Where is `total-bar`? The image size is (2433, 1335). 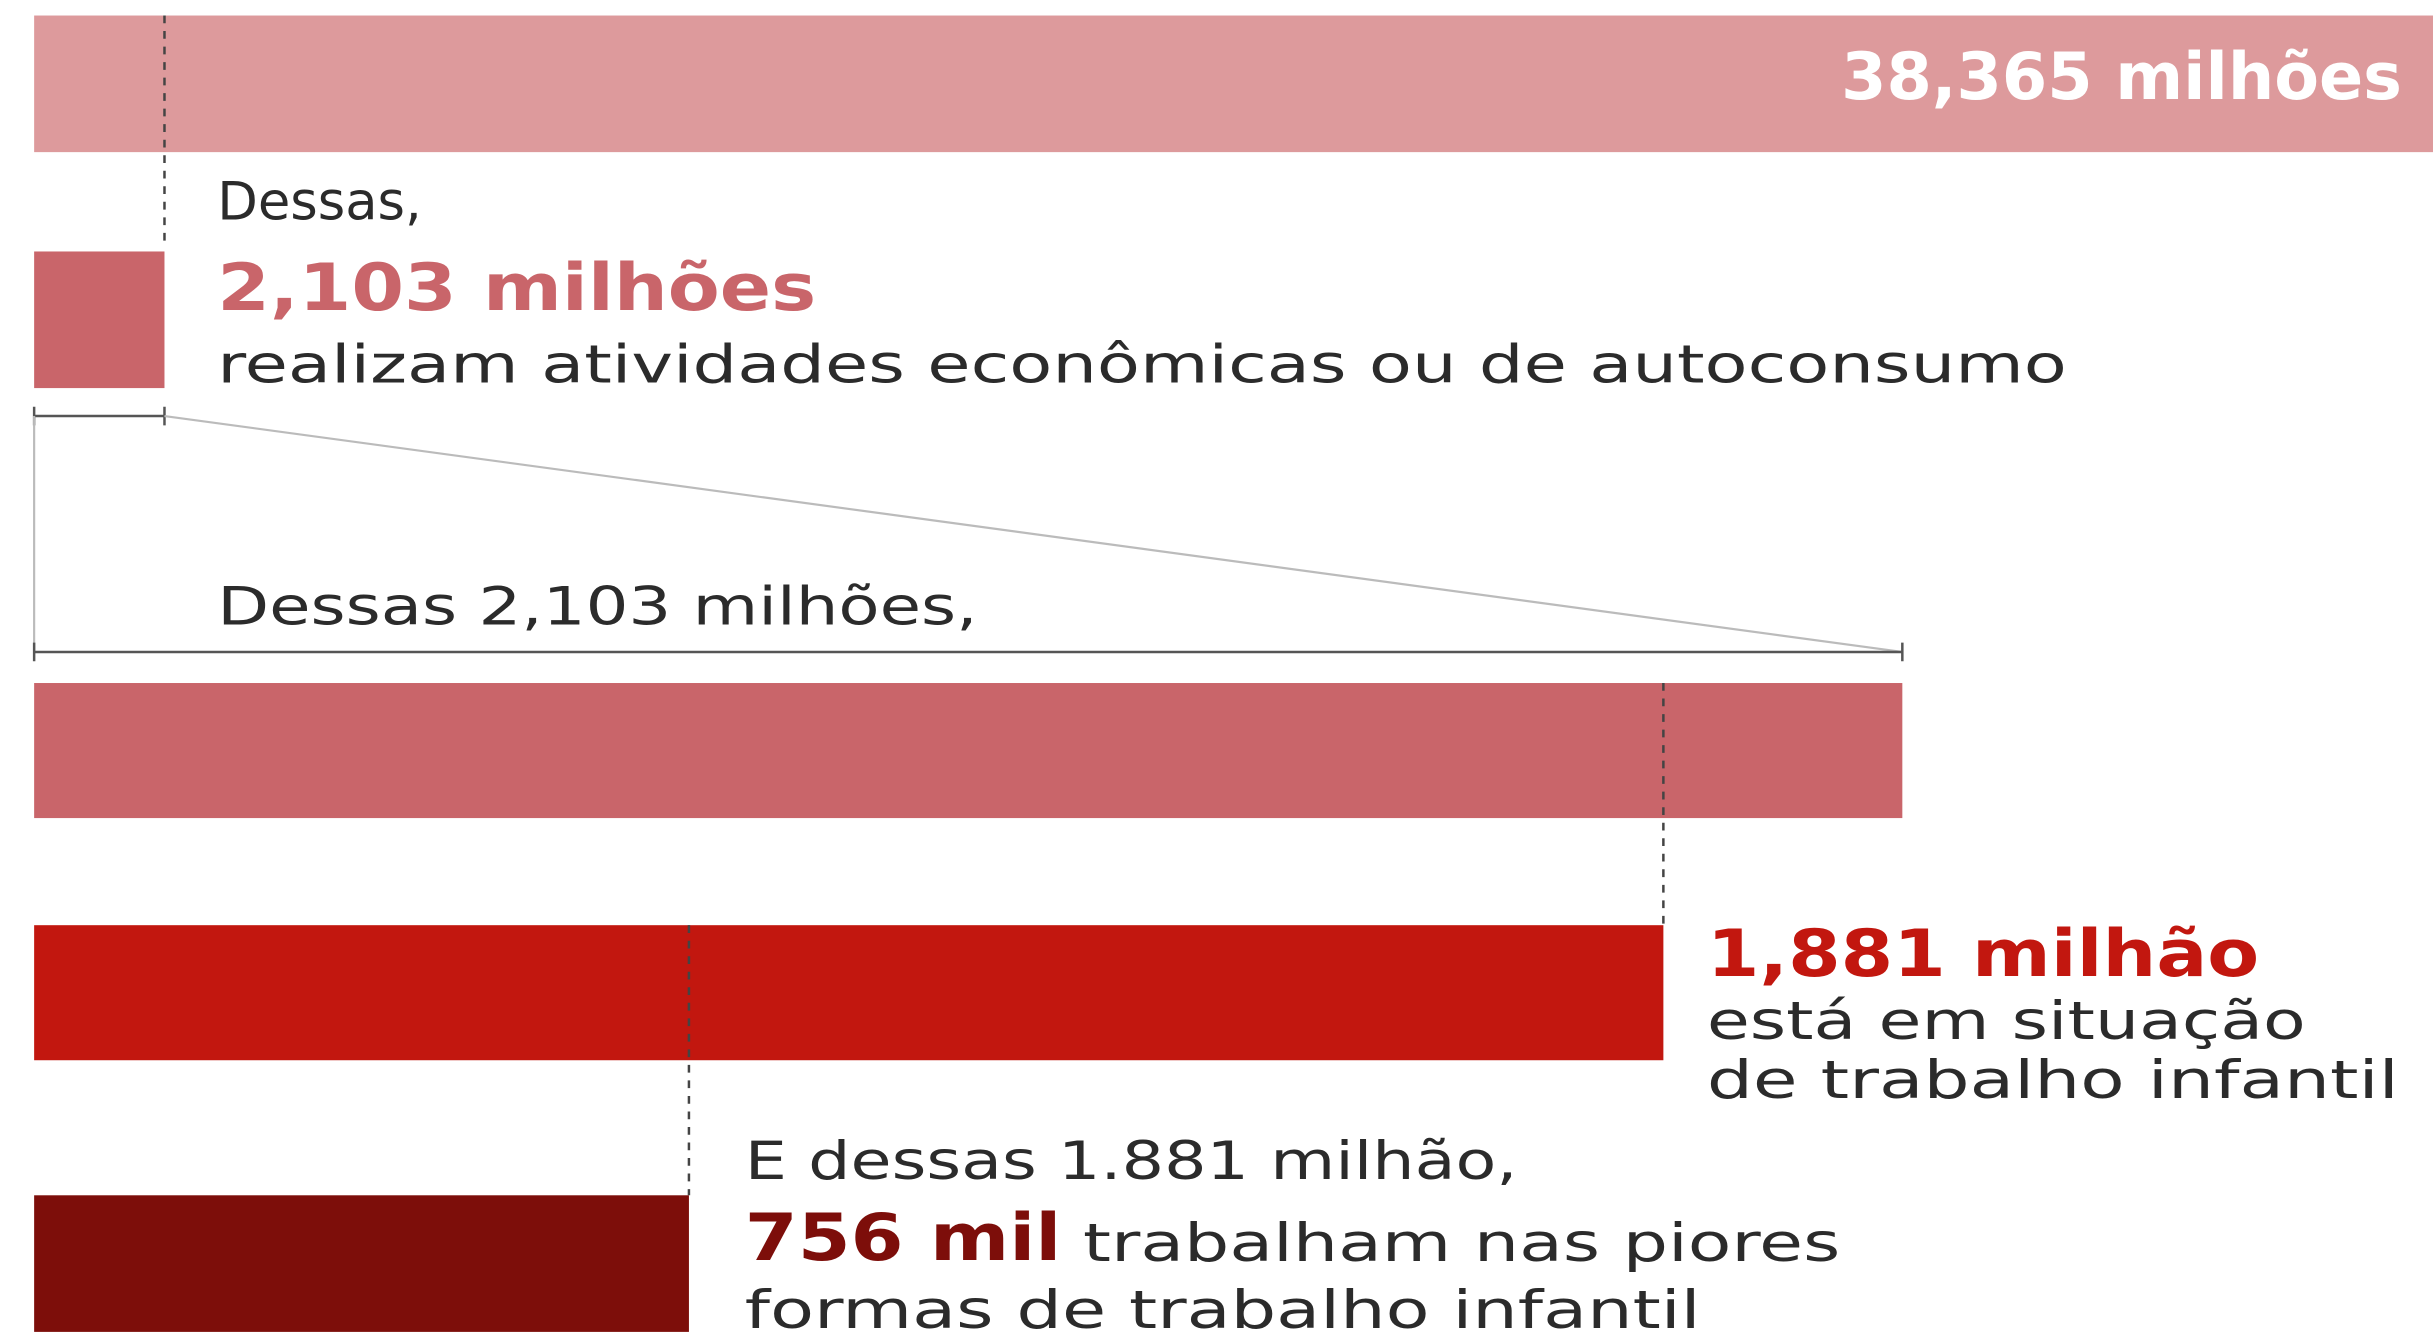 total-bar is located at coordinates (1233, 84).